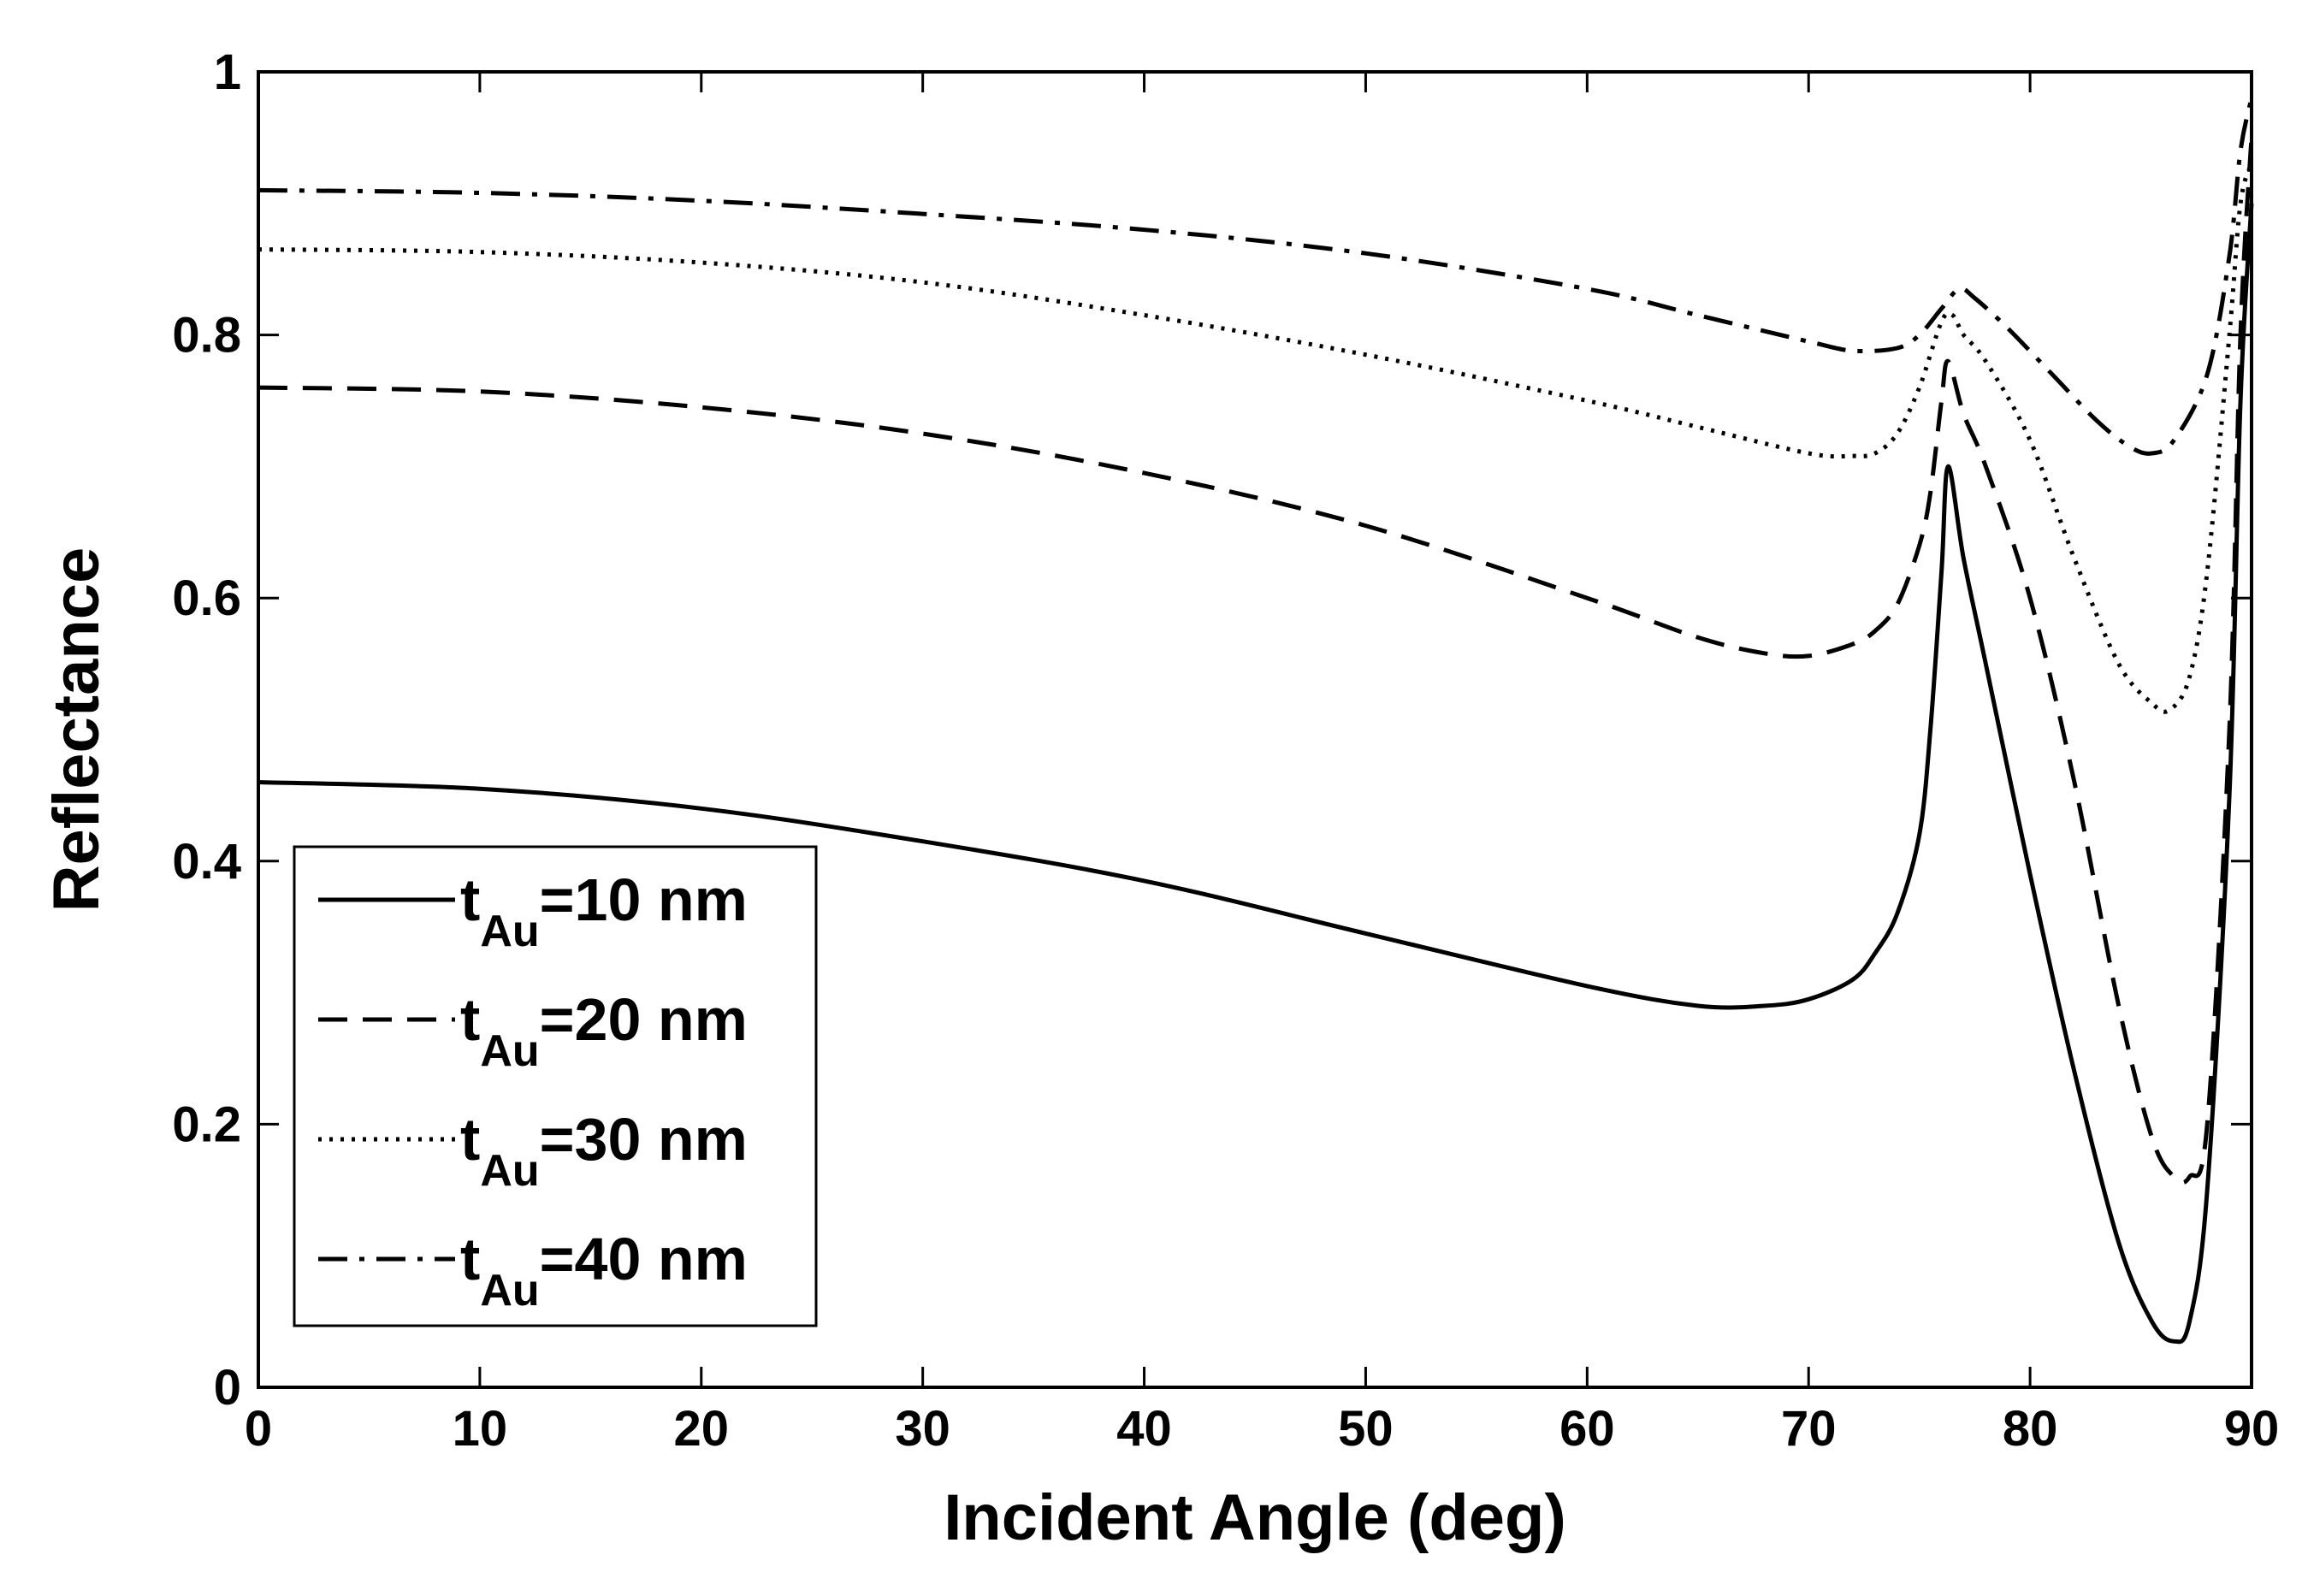 The width and height of the screenshot is (2308, 1596). What do you see at coordinates (206, 598) in the screenshot?
I see `y-tick-label: 0.6` at bounding box center [206, 598].